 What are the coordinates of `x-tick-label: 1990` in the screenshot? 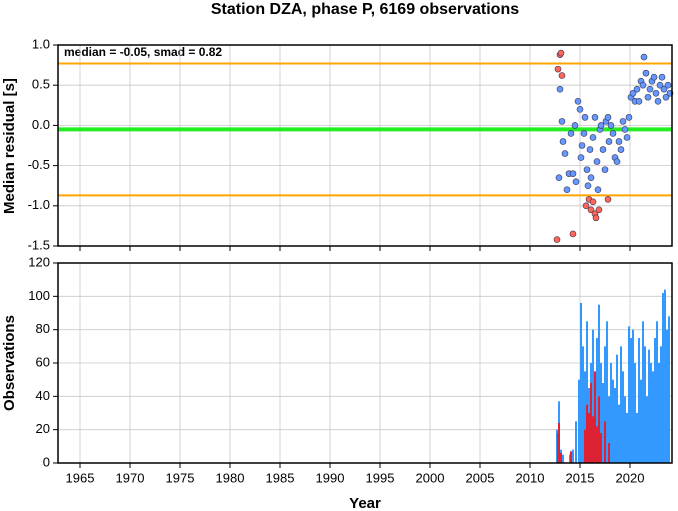 It's located at (330, 477).